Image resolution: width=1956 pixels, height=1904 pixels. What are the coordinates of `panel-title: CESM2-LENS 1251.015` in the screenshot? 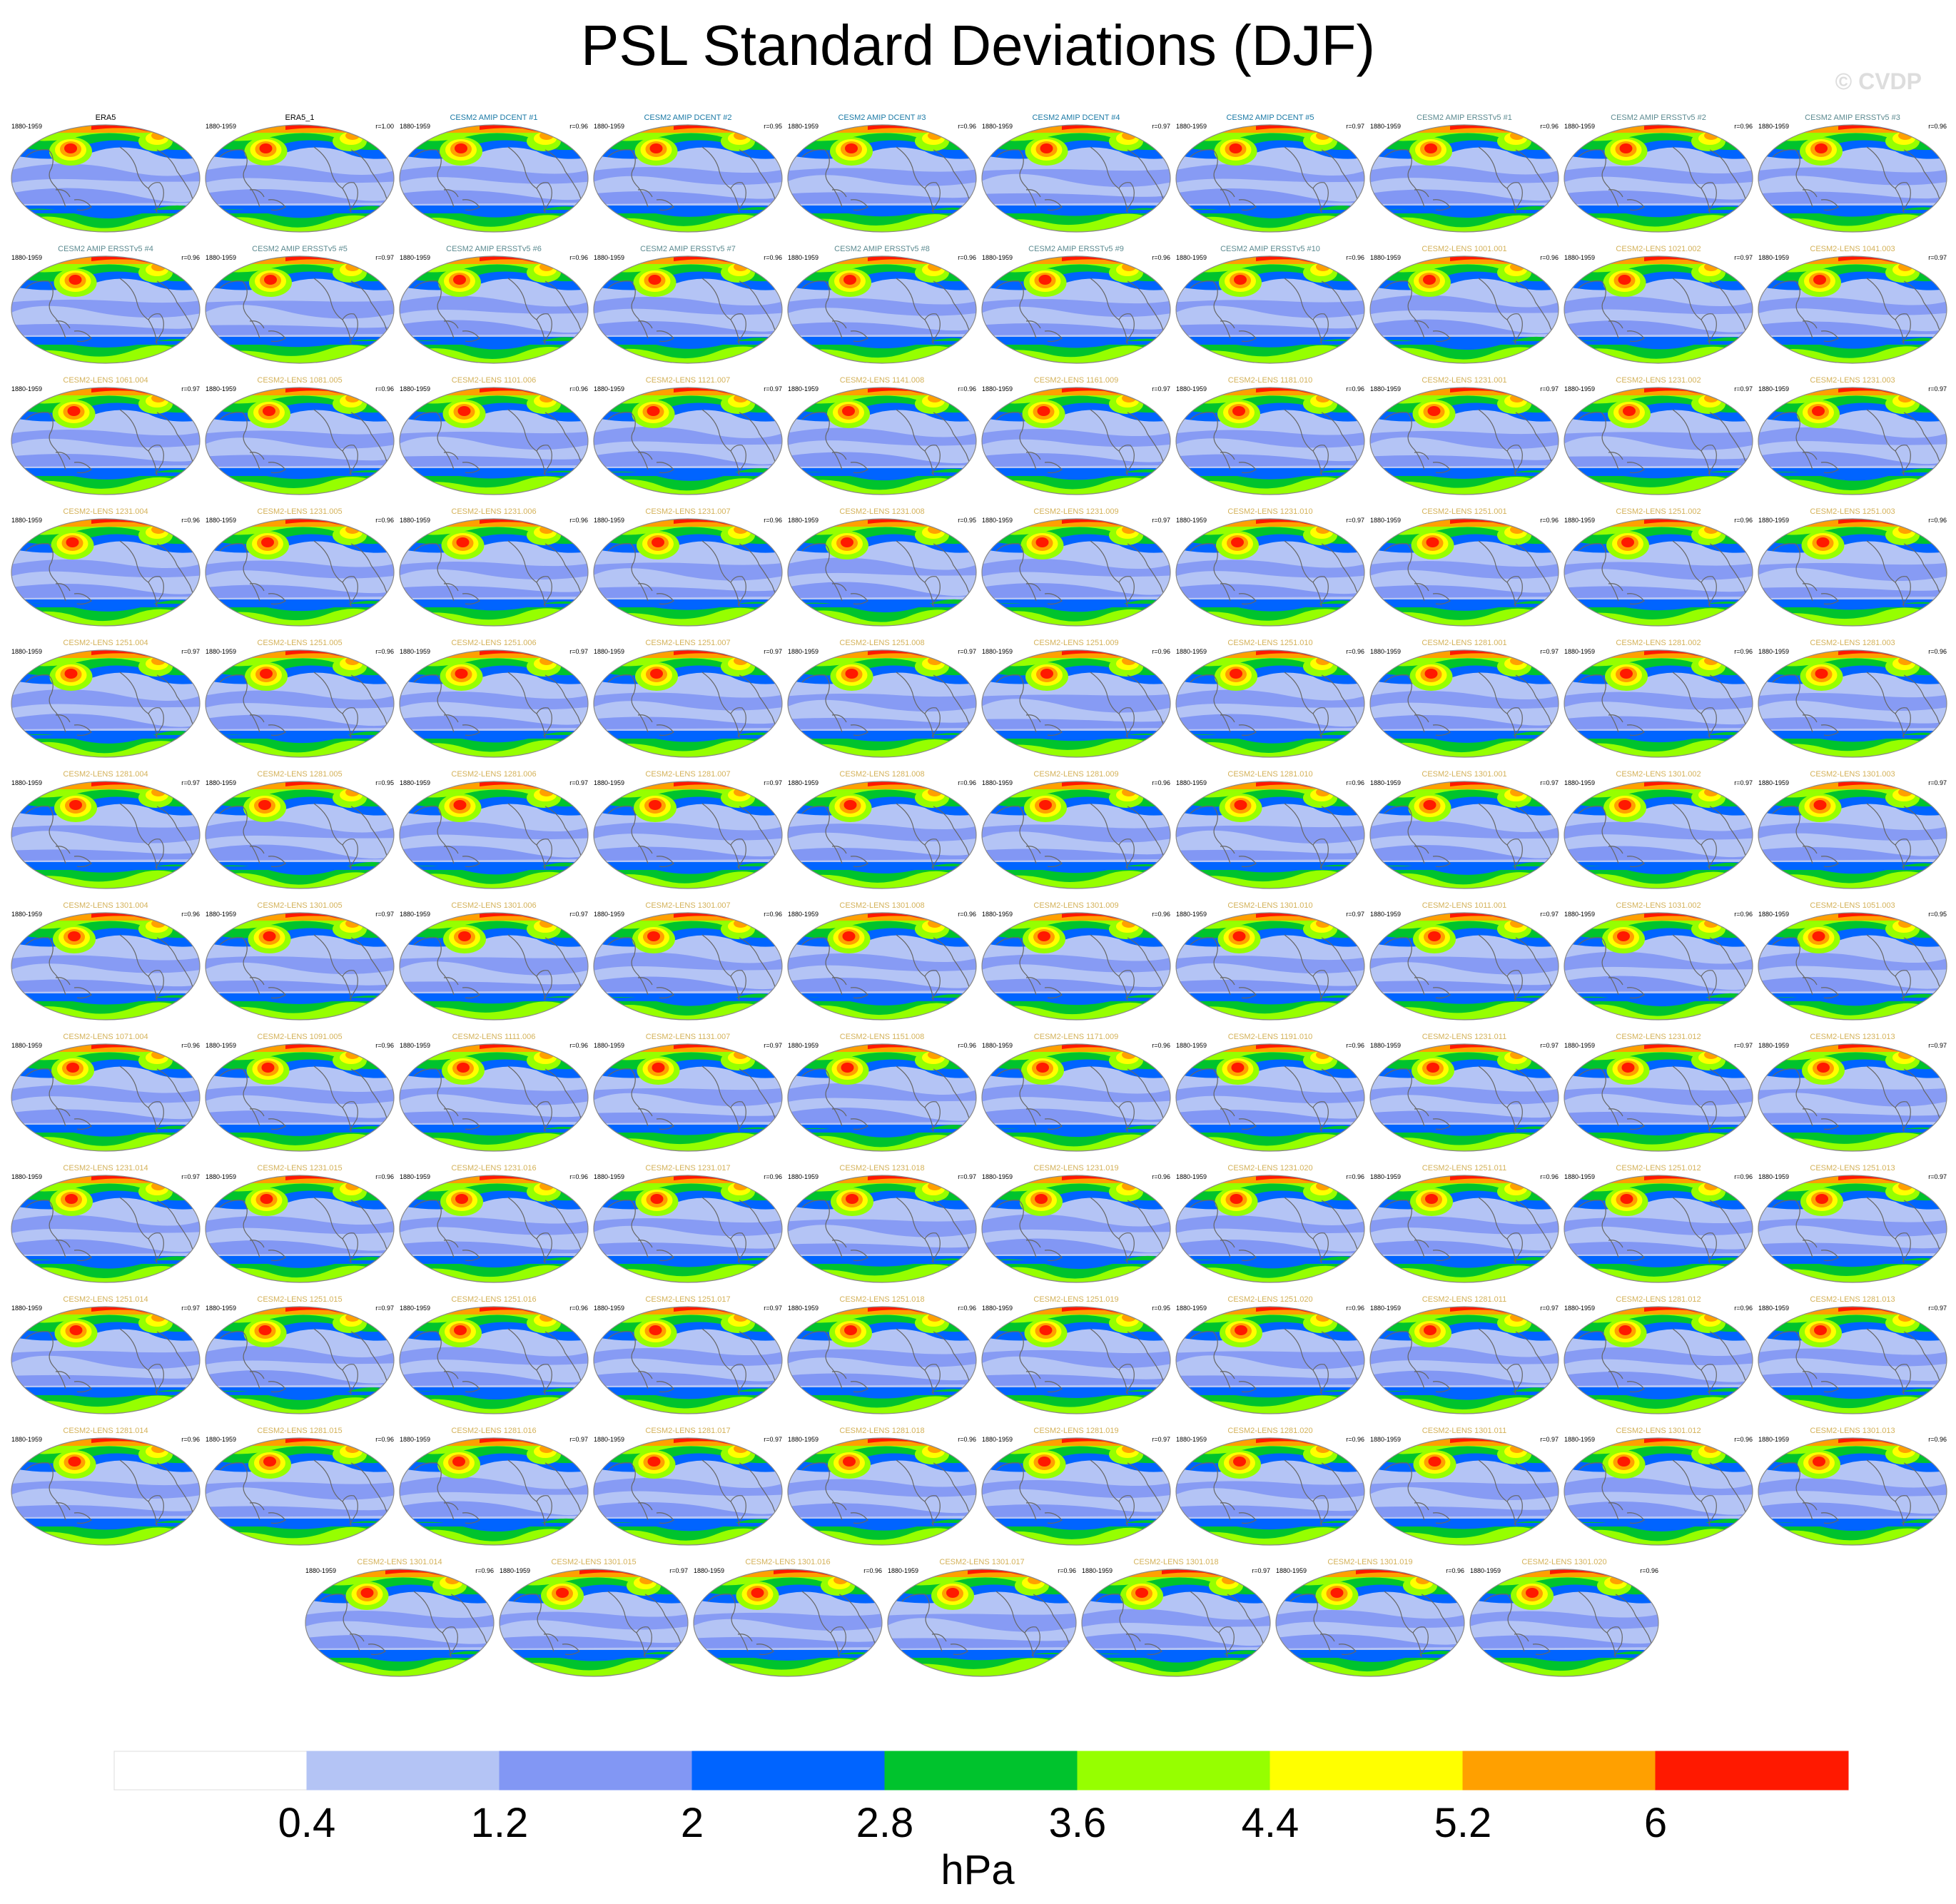 It's located at (299, 1299).